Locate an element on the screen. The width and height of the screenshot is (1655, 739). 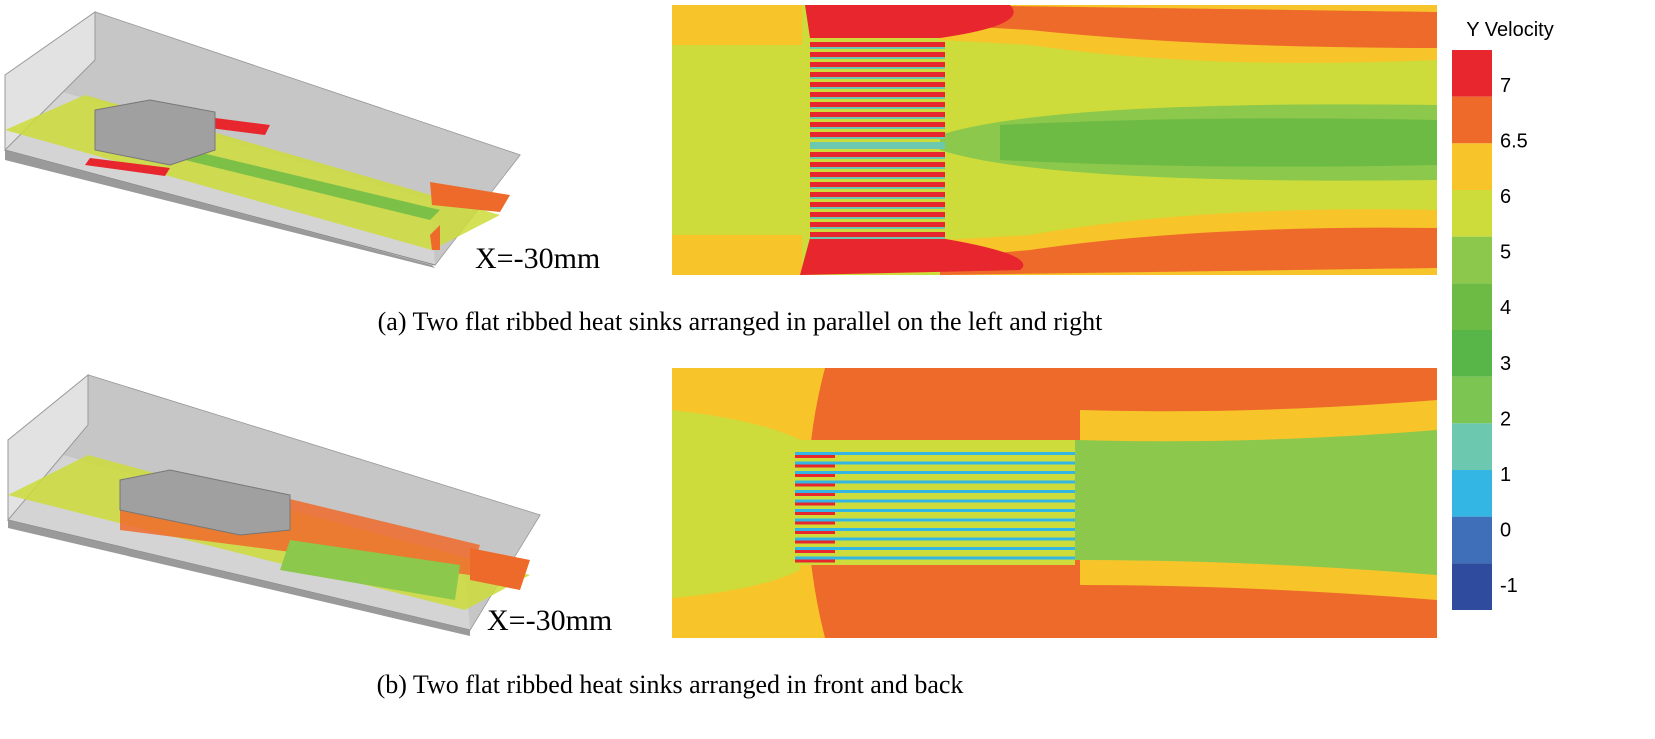
colorbar-tick-label: 6.5 is located at coordinates (1514, 142).